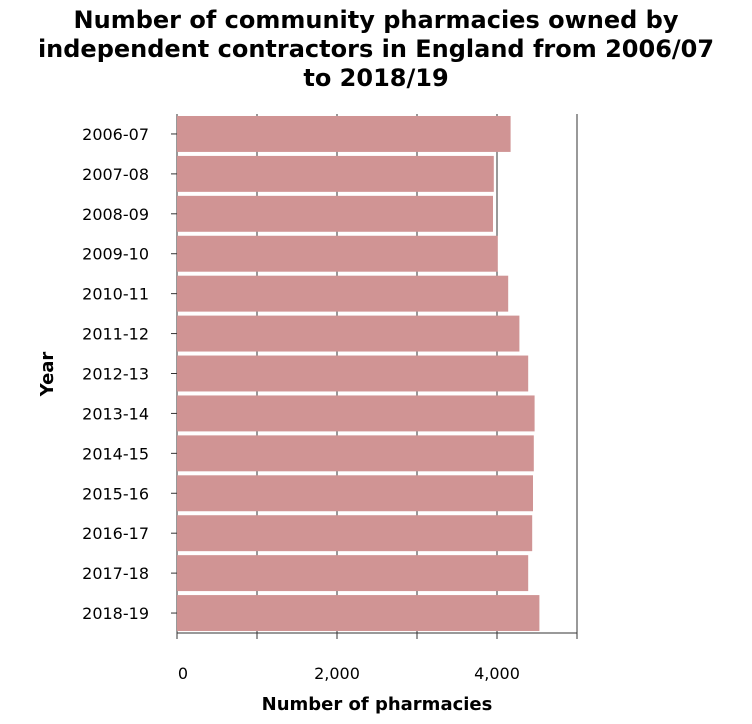  Describe the element at coordinates (115, 533) in the screenshot. I see `y-tick-label: 2016-17` at that location.